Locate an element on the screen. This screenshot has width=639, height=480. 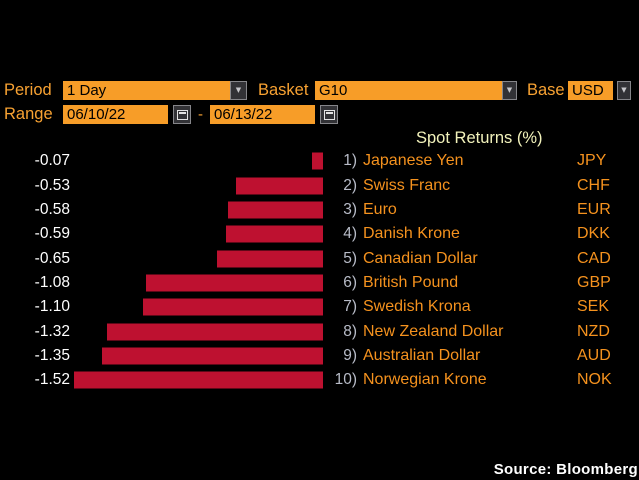
period-value: 1 Day is located at coordinates (87, 90).